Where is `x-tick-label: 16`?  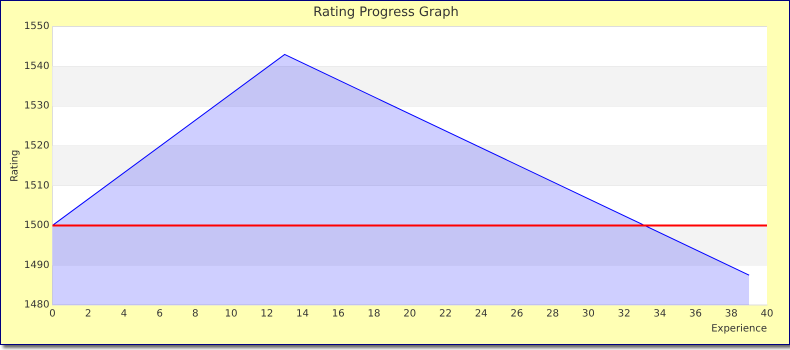 x-tick-label: 16 is located at coordinates (338, 314).